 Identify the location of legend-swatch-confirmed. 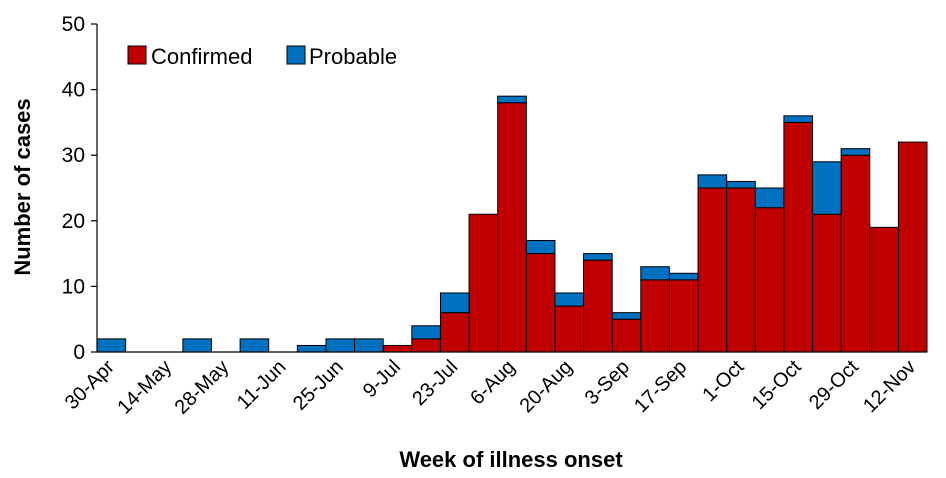
(137, 55).